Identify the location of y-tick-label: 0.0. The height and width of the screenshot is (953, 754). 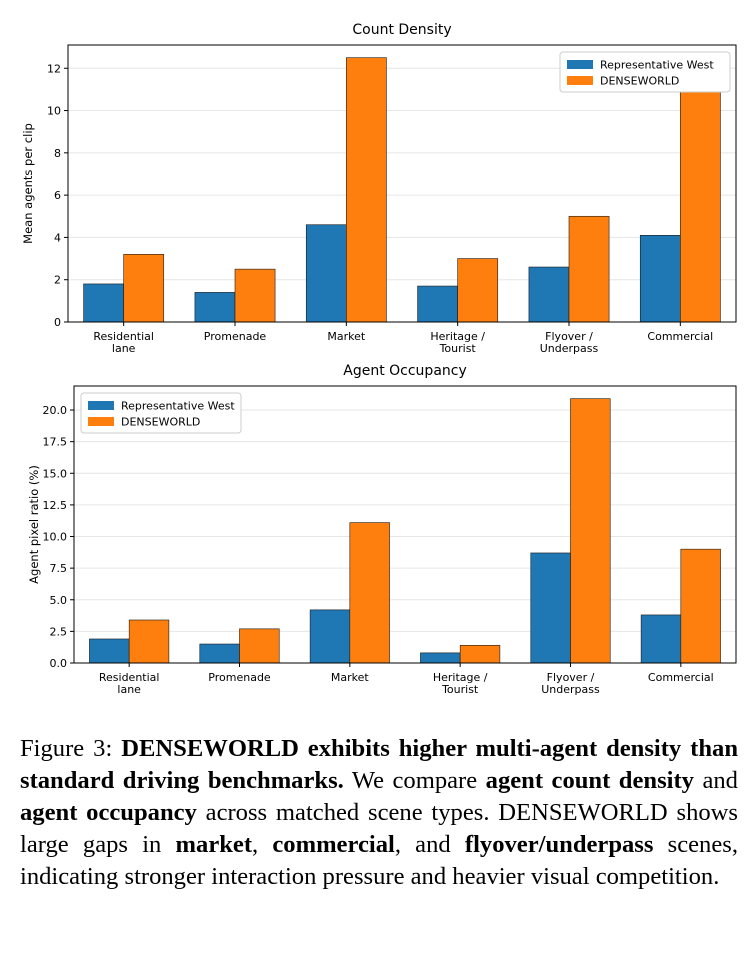
(59, 663).